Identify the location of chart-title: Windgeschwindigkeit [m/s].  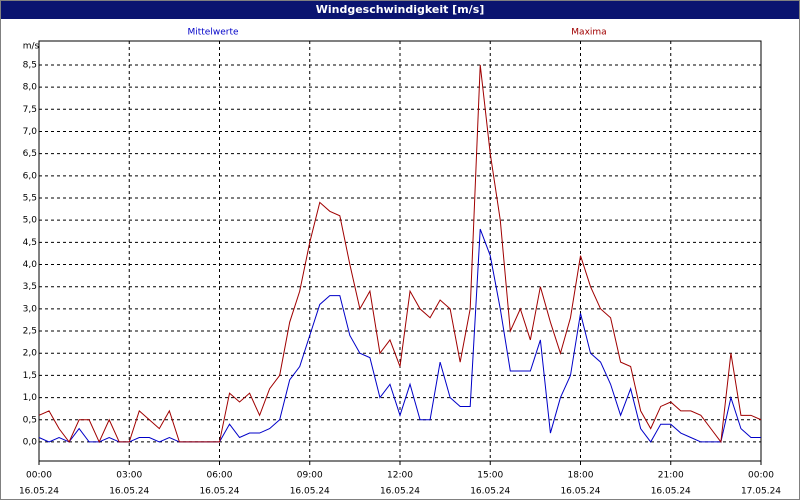
(400, 10).